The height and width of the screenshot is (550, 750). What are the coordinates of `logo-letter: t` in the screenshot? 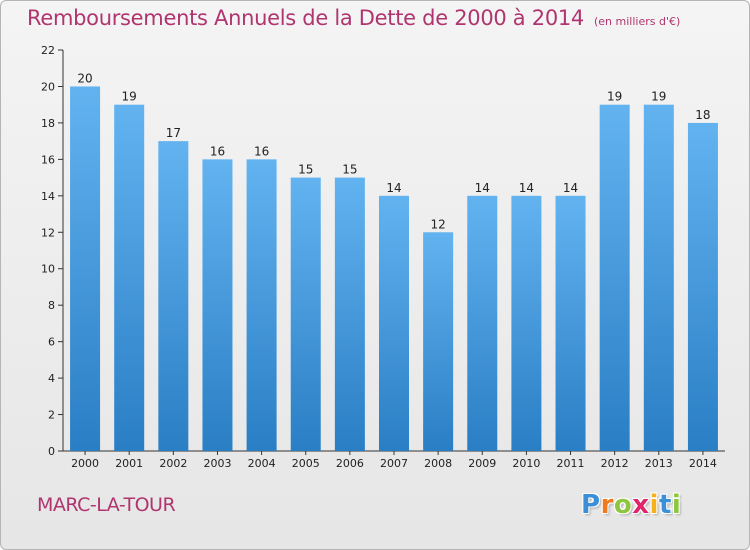 It's located at (665, 505).